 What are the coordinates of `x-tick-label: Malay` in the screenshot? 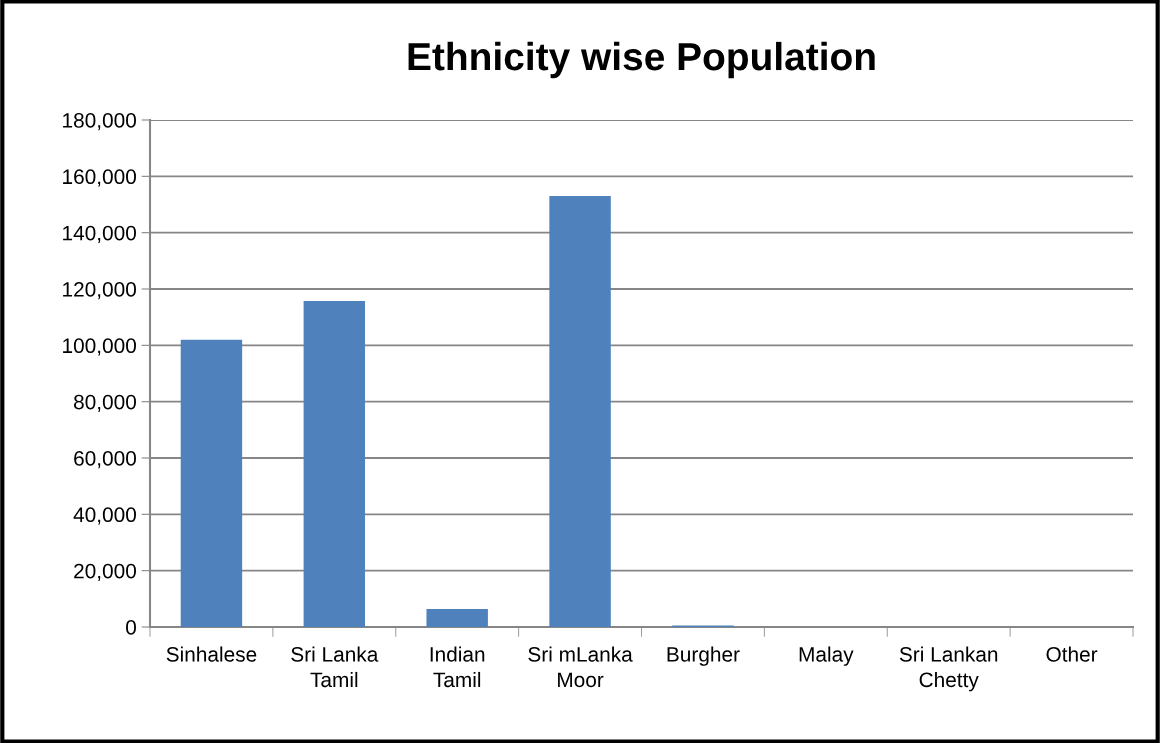 It's located at (826, 656).